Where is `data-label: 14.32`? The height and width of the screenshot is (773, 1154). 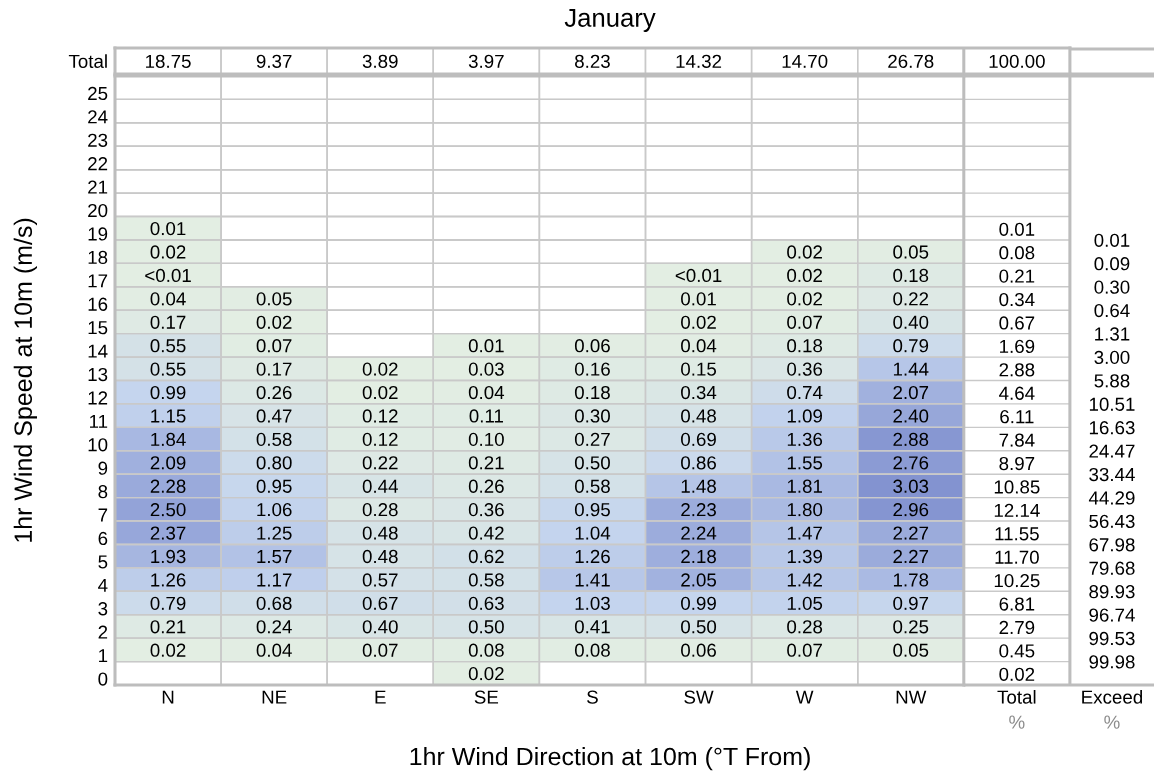
data-label: 14.32 is located at coordinates (699, 61).